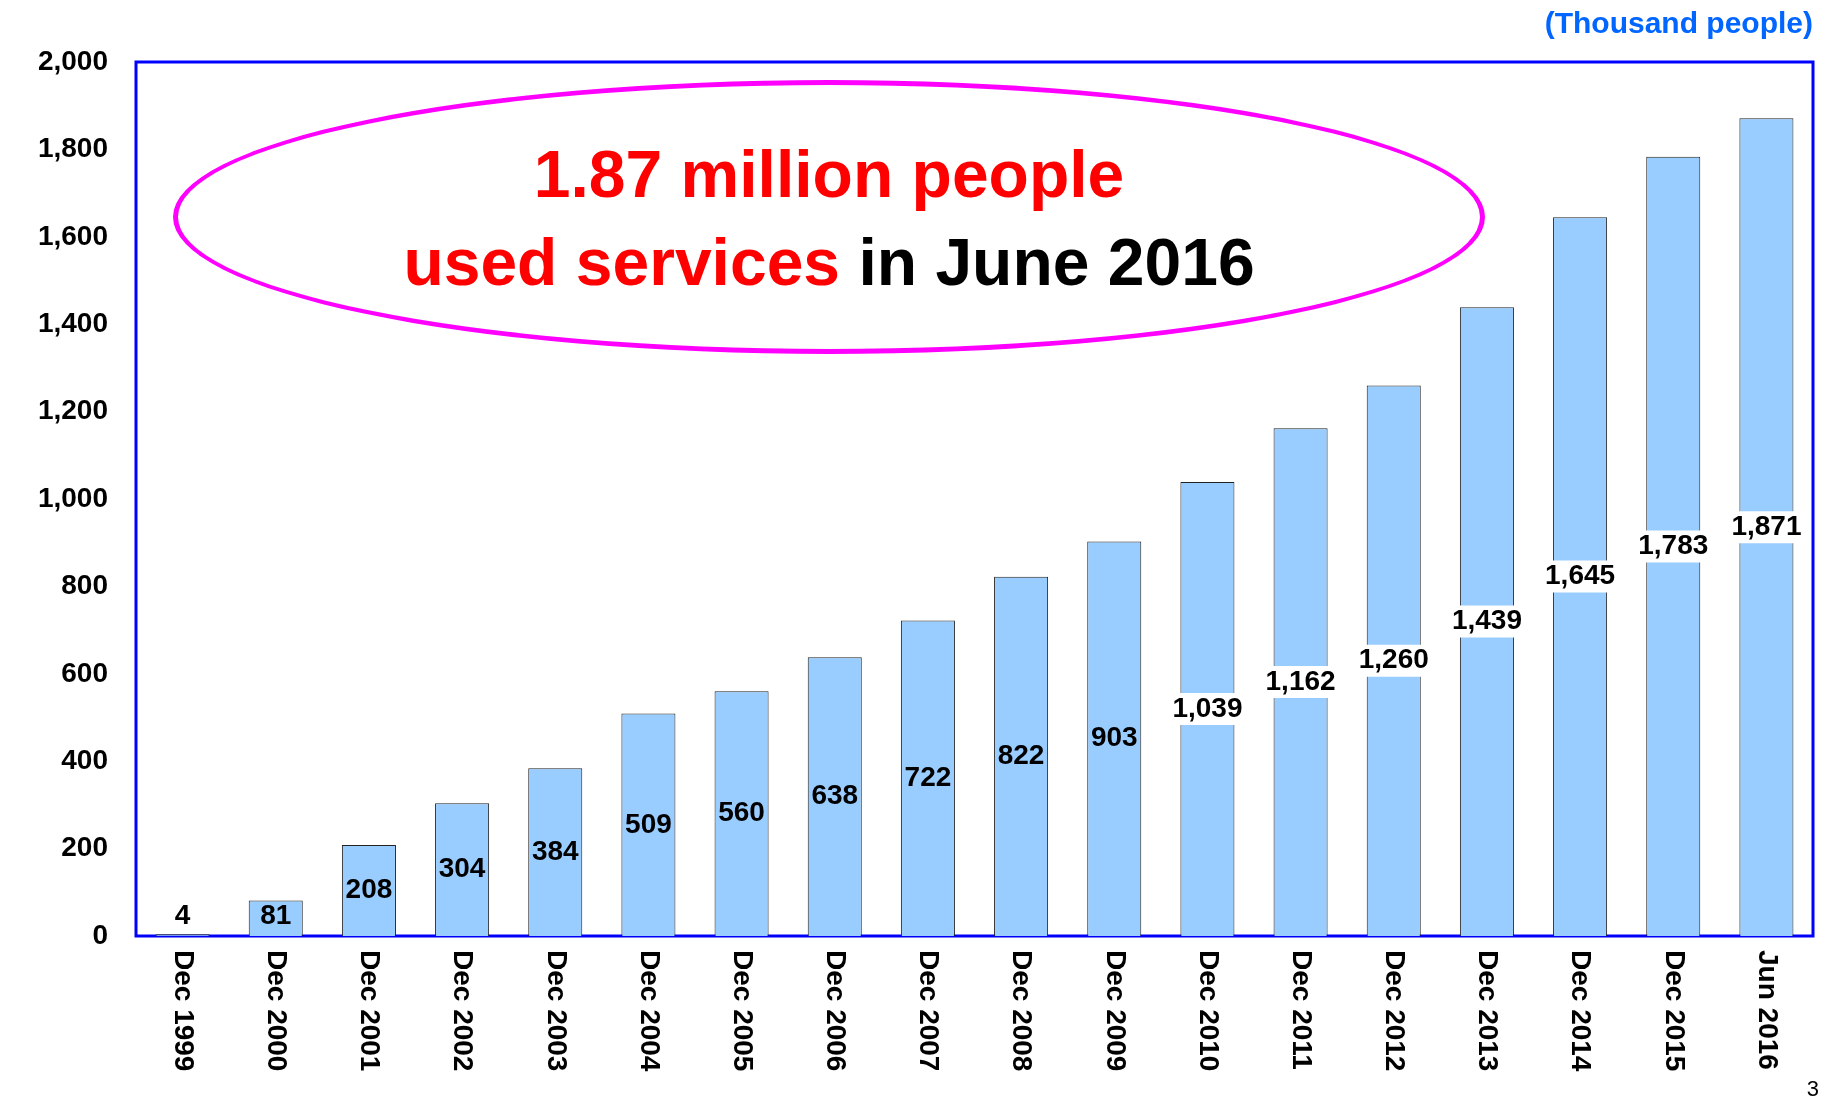 The width and height of the screenshot is (1821, 1104). What do you see at coordinates (1300, 680) in the screenshot?
I see `data-label: 1,162` at bounding box center [1300, 680].